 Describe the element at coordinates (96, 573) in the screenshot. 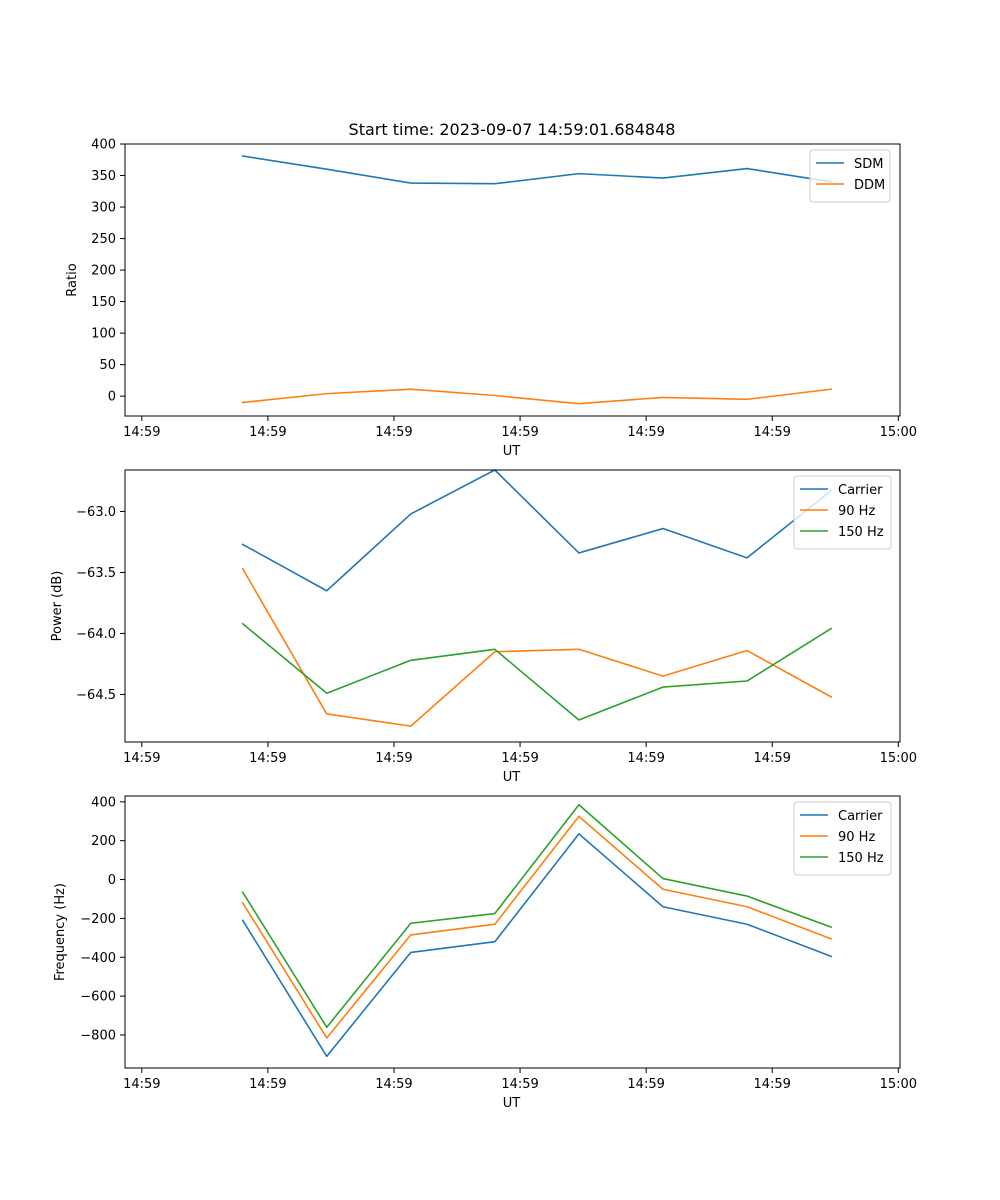

I see `y-tick-label: −63.5` at that location.